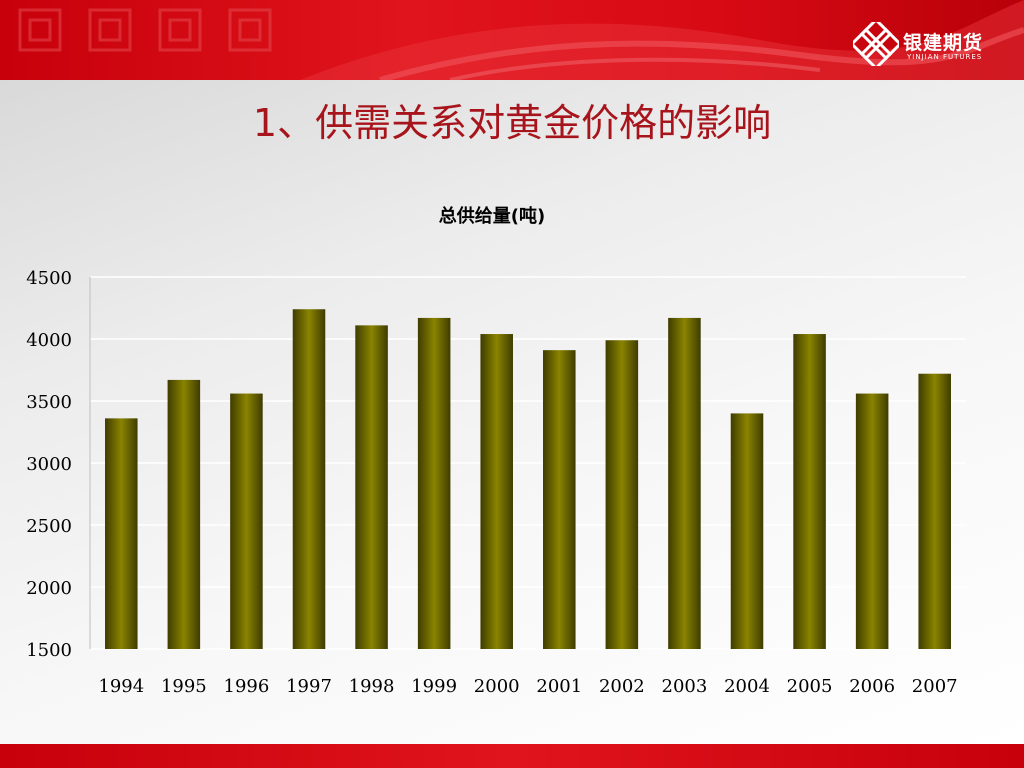 The image size is (1024, 768). Describe the element at coordinates (521, 40) in the screenshot. I see `banner-pattern` at that location.